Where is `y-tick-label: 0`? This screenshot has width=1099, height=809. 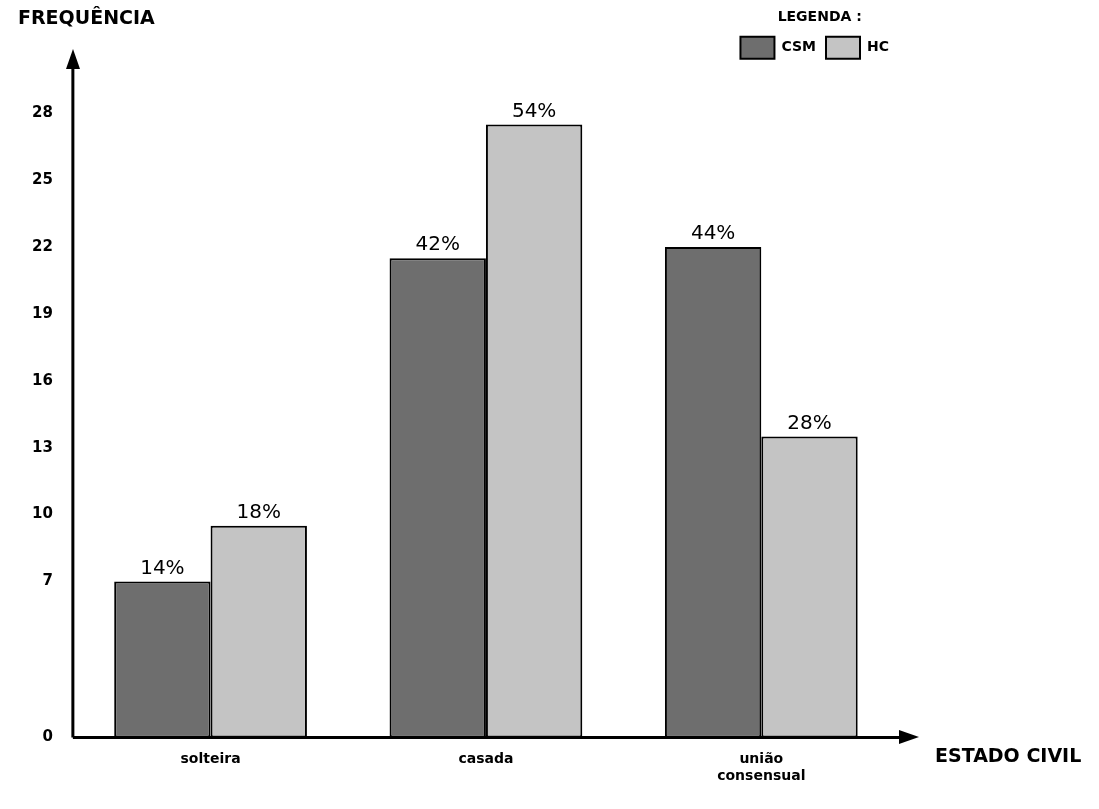 y-tick-label: 0 is located at coordinates (47, 736).